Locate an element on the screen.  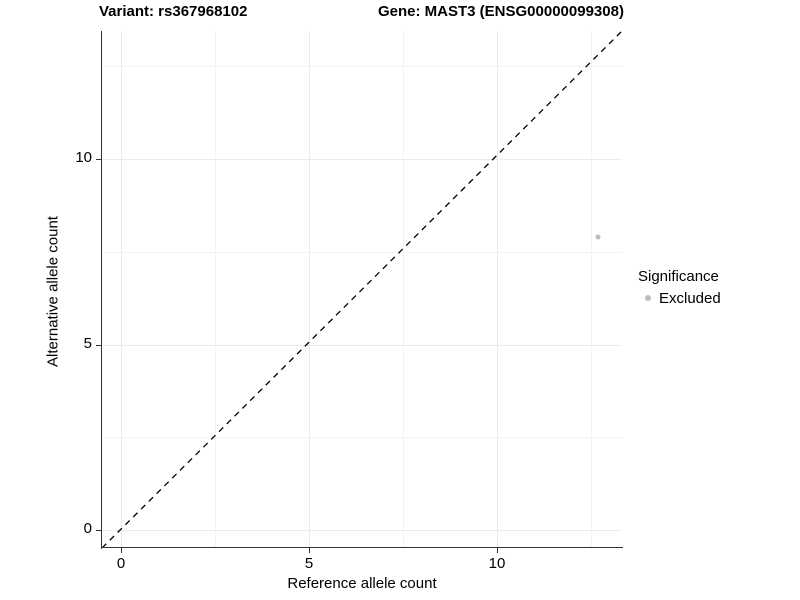
x-tick-label-0: 0 is located at coordinates (121, 563).